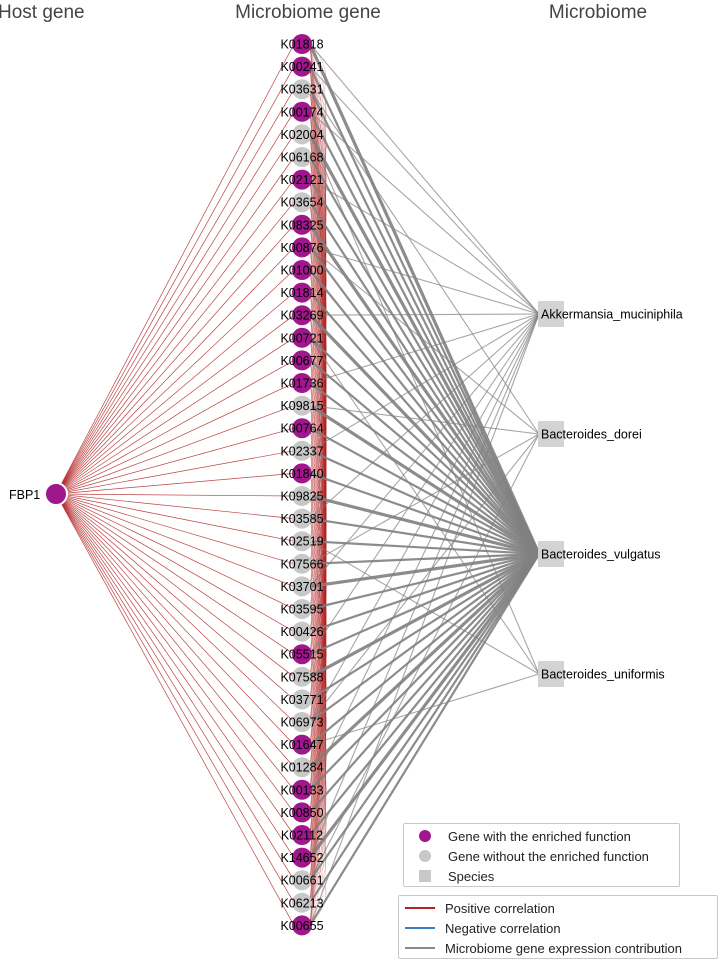  I want to click on gene-label: K01000, so click(301, 271).